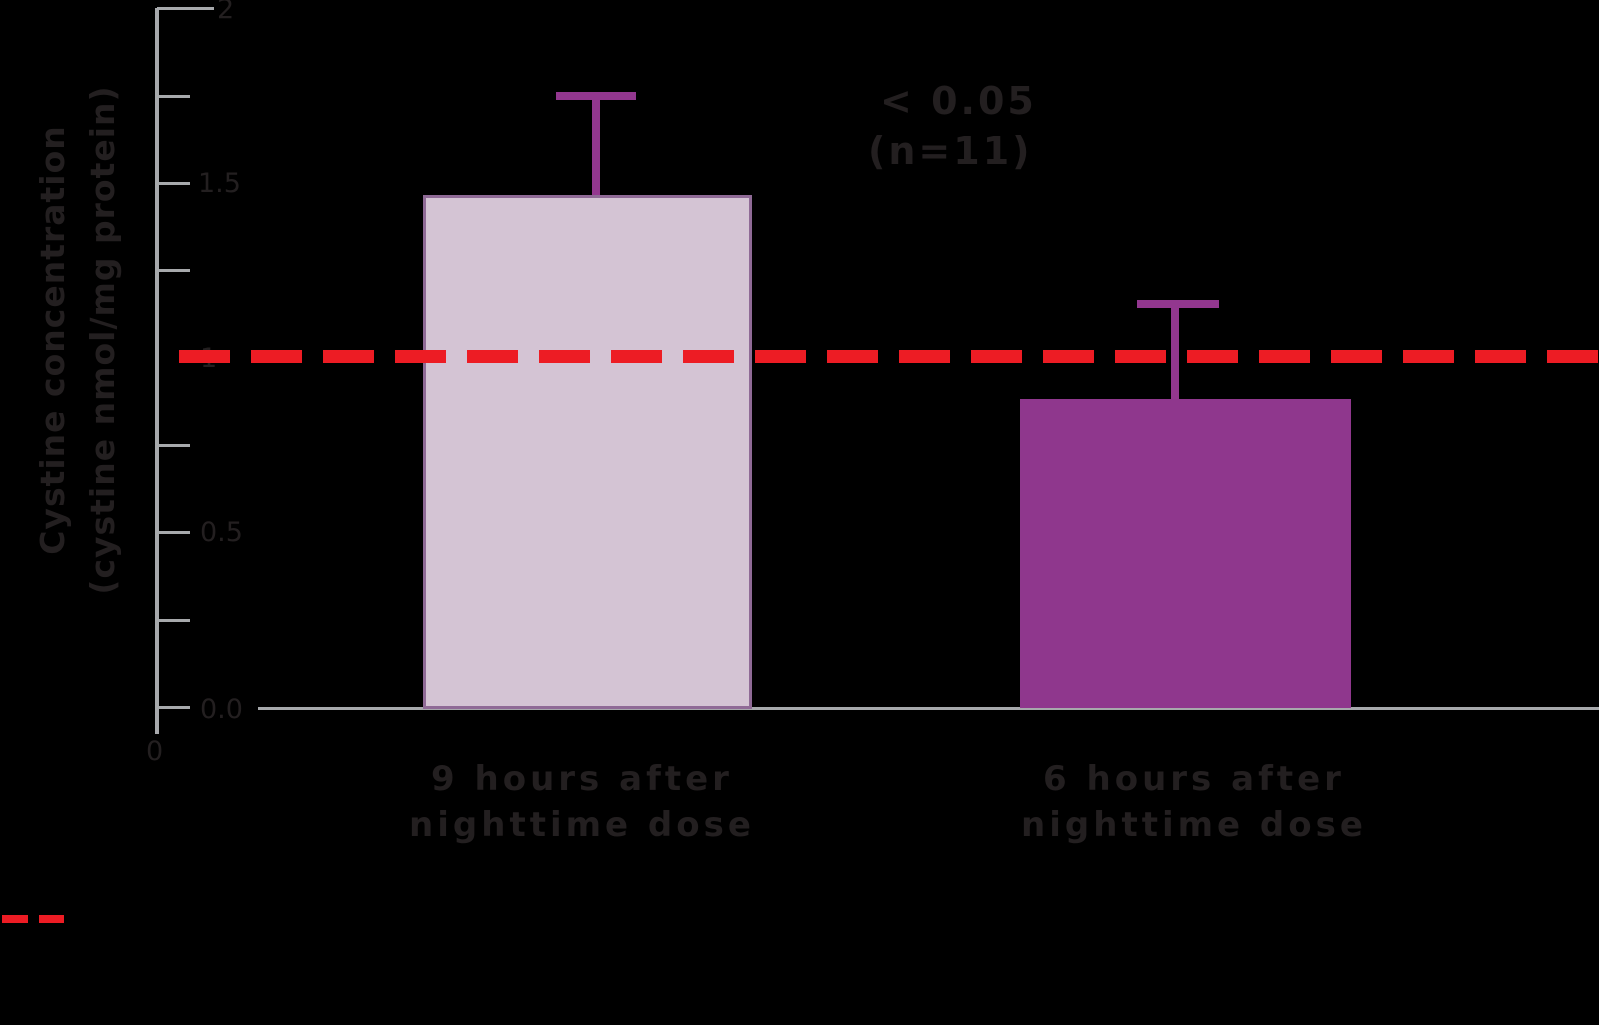  Describe the element at coordinates (1194, 825) in the screenshot. I see `x-category-label-2-line2: nighttime dose` at that location.